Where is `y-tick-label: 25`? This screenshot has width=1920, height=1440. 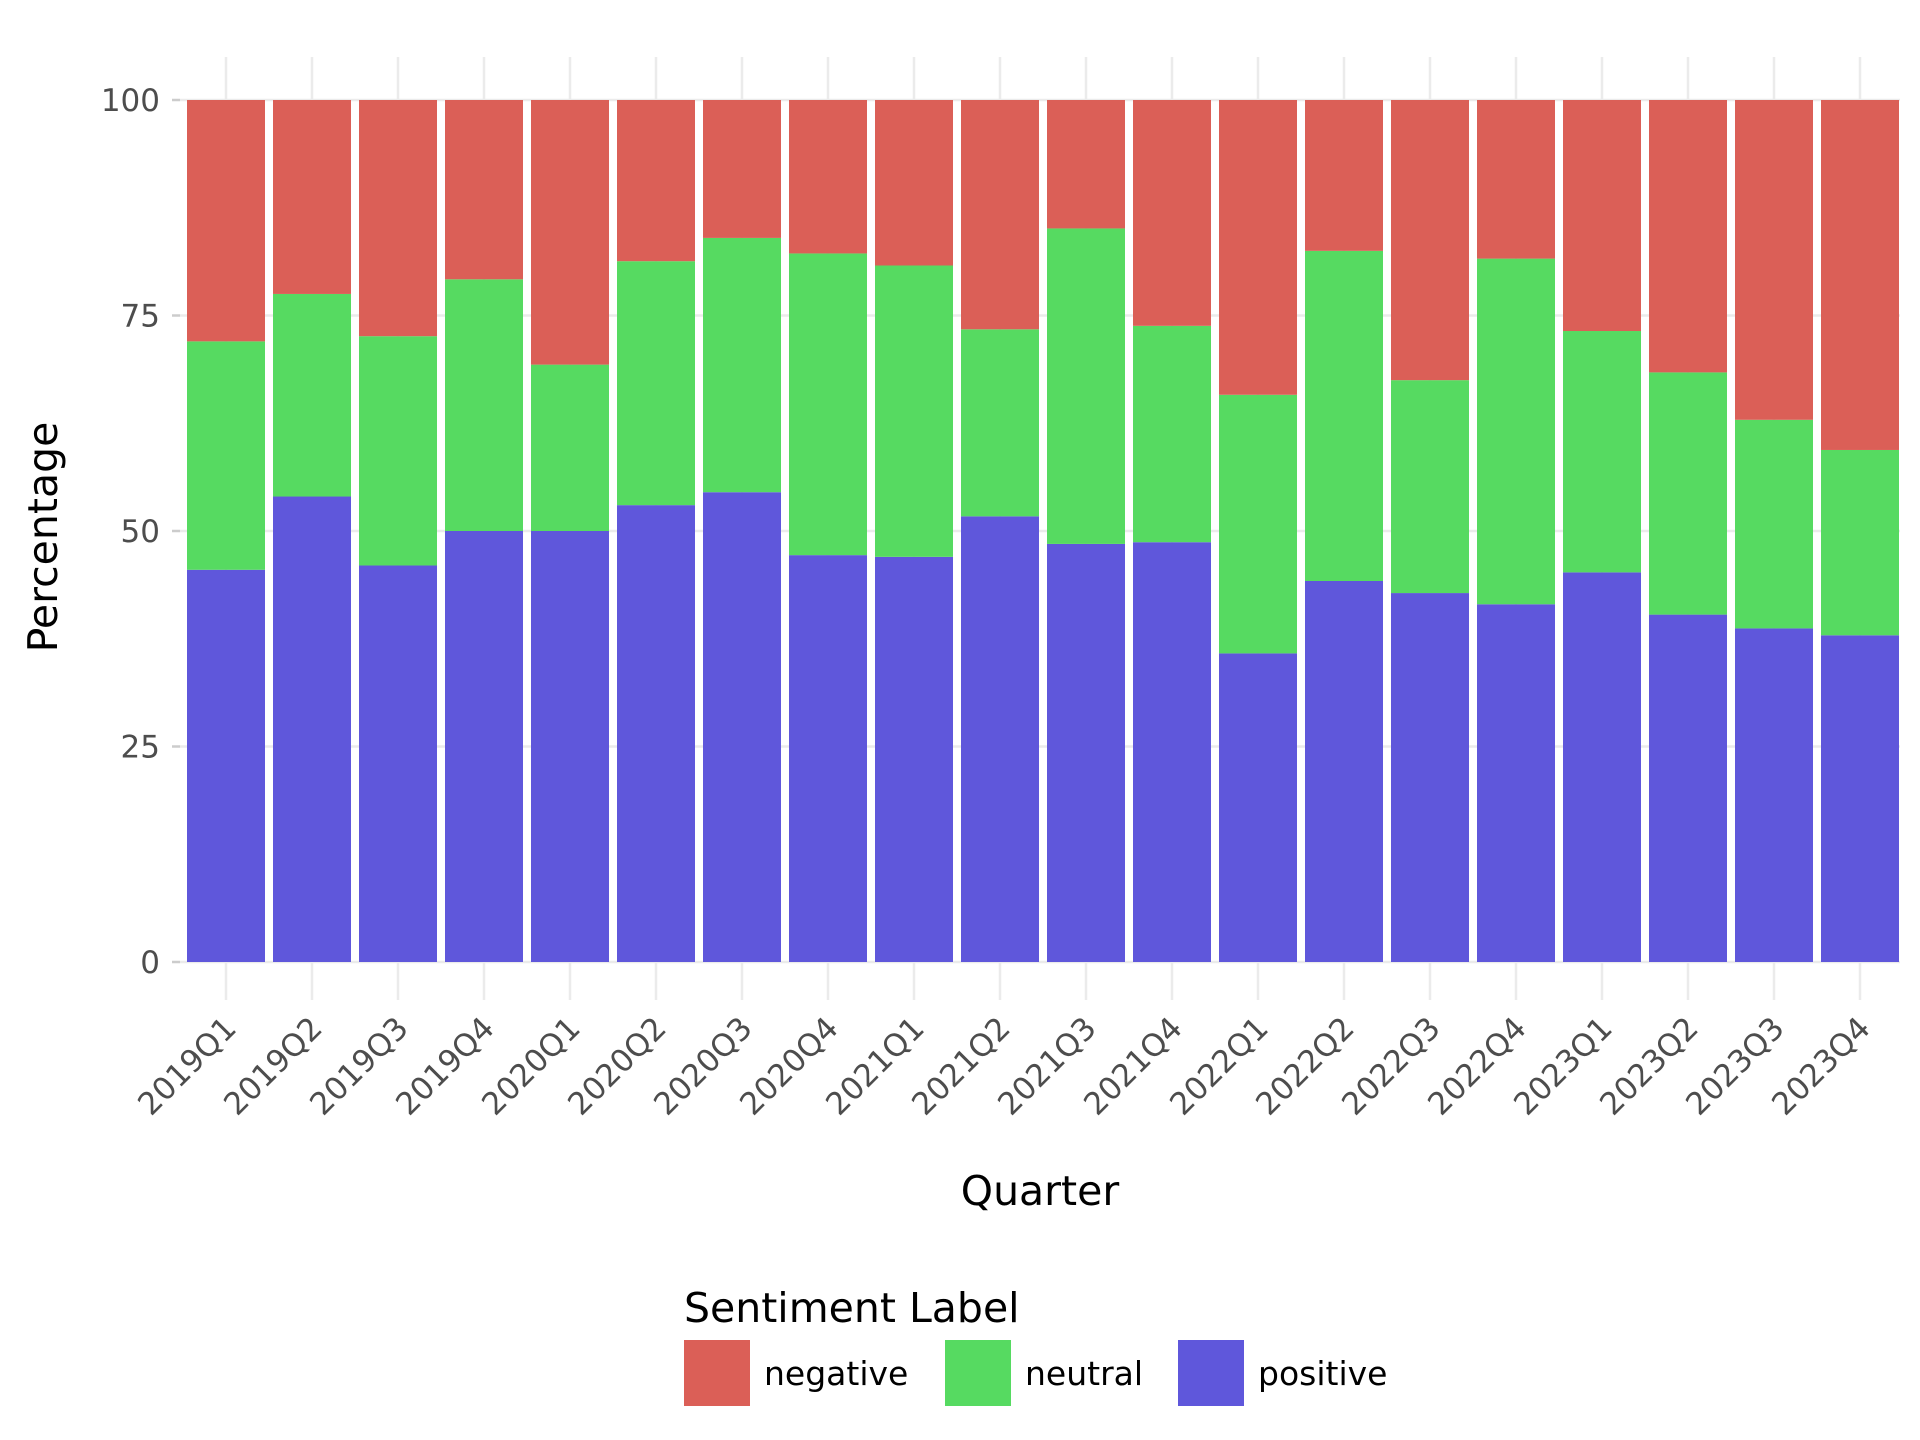
y-tick-label: 25 is located at coordinates (140, 748).